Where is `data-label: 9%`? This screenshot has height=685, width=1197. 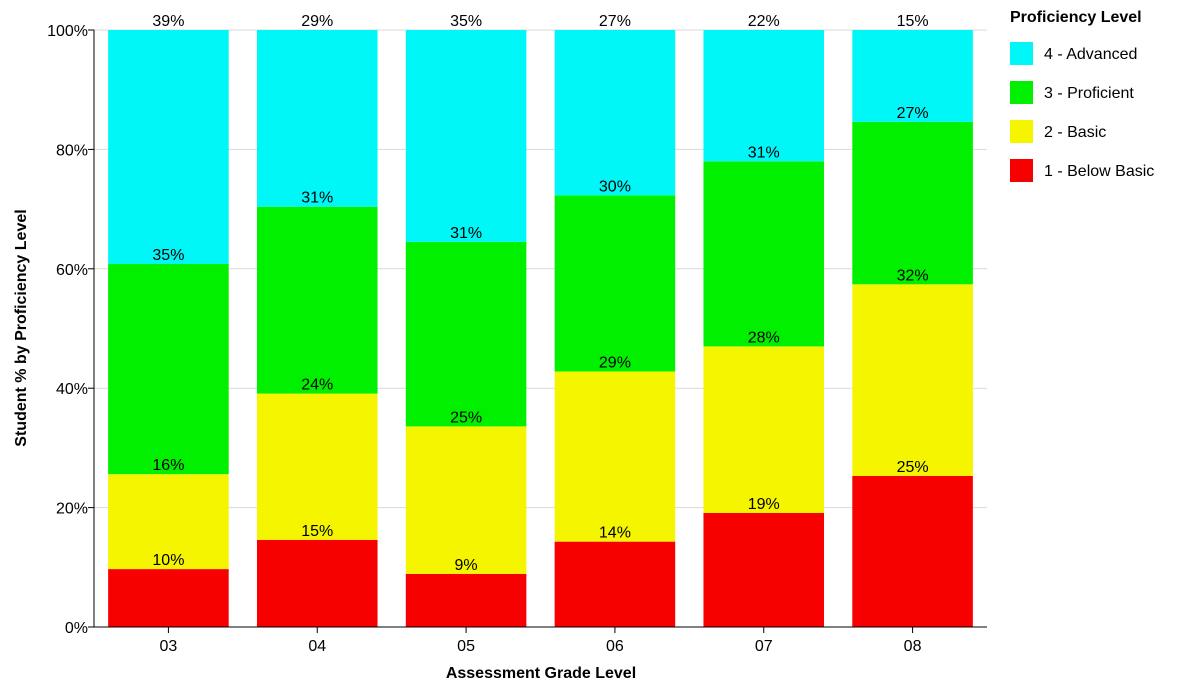 data-label: 9% is located at coordinates (466, 565).